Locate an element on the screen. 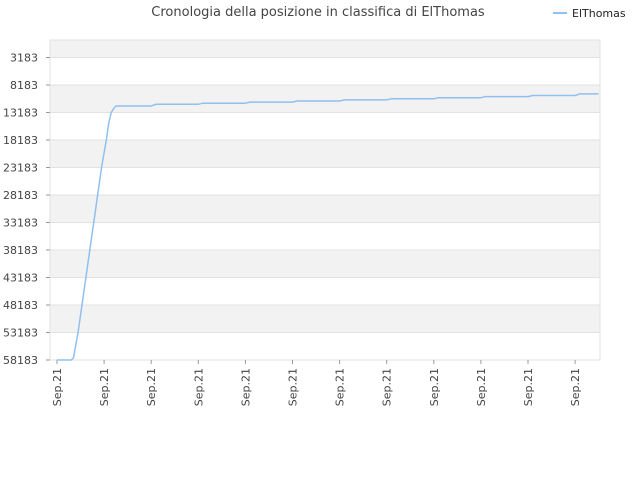  y-tick-label: 23183 is located at coordinates (20, 168).